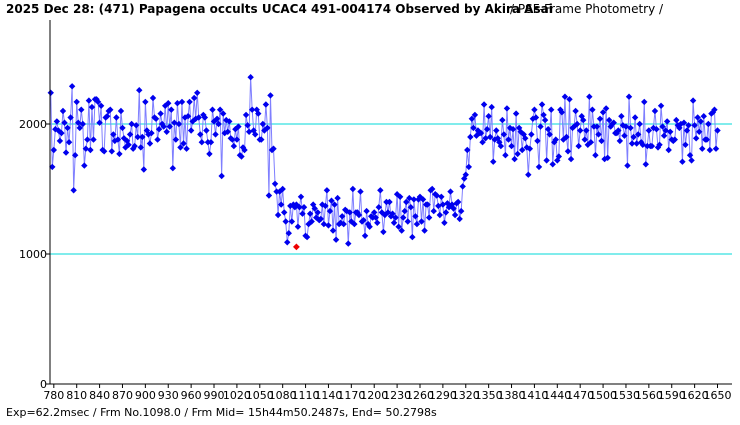 The height and width of the screenshot is (425, 740). Describe the element at coordinates (580, 395) in the screenshot. I see `x-tick-label: 1470` at that location.